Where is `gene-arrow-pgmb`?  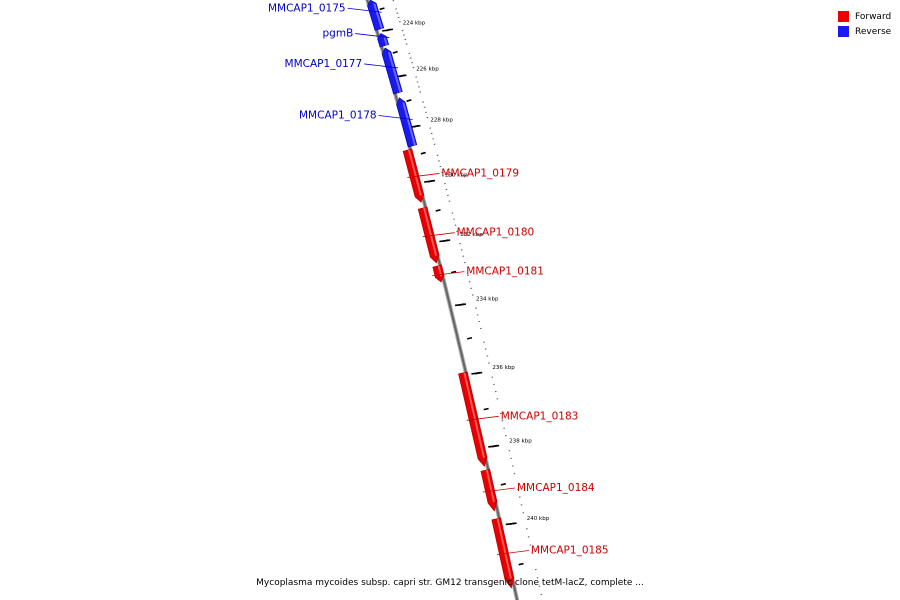
gene-arrow-pgmb is located at coordinates (383, 40).